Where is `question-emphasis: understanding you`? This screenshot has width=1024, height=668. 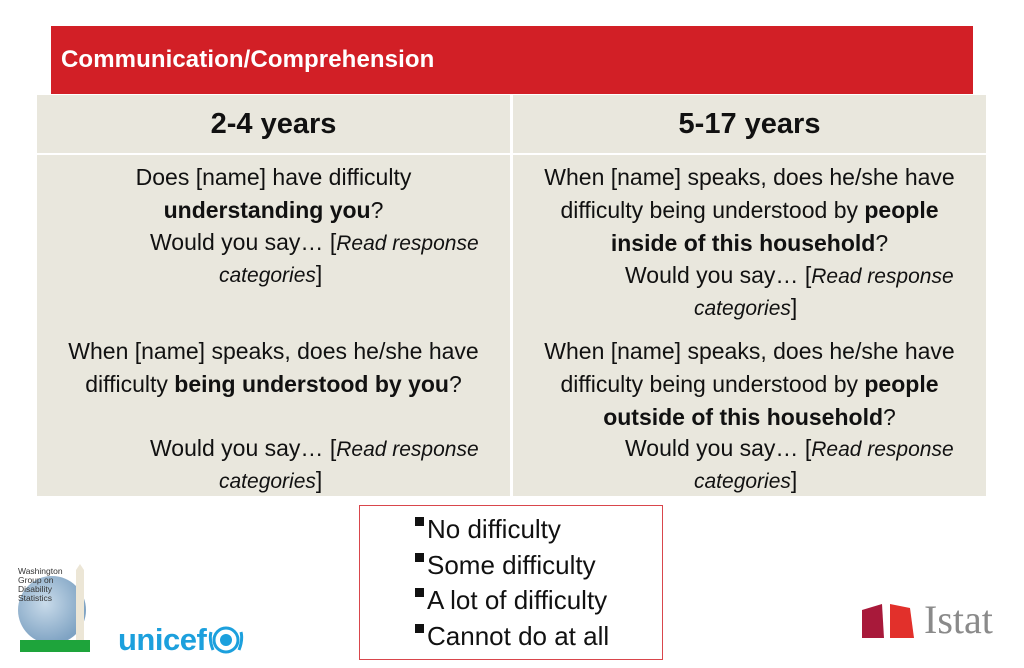 question-emphasis: understanding you is located at coordinates (267, 210).